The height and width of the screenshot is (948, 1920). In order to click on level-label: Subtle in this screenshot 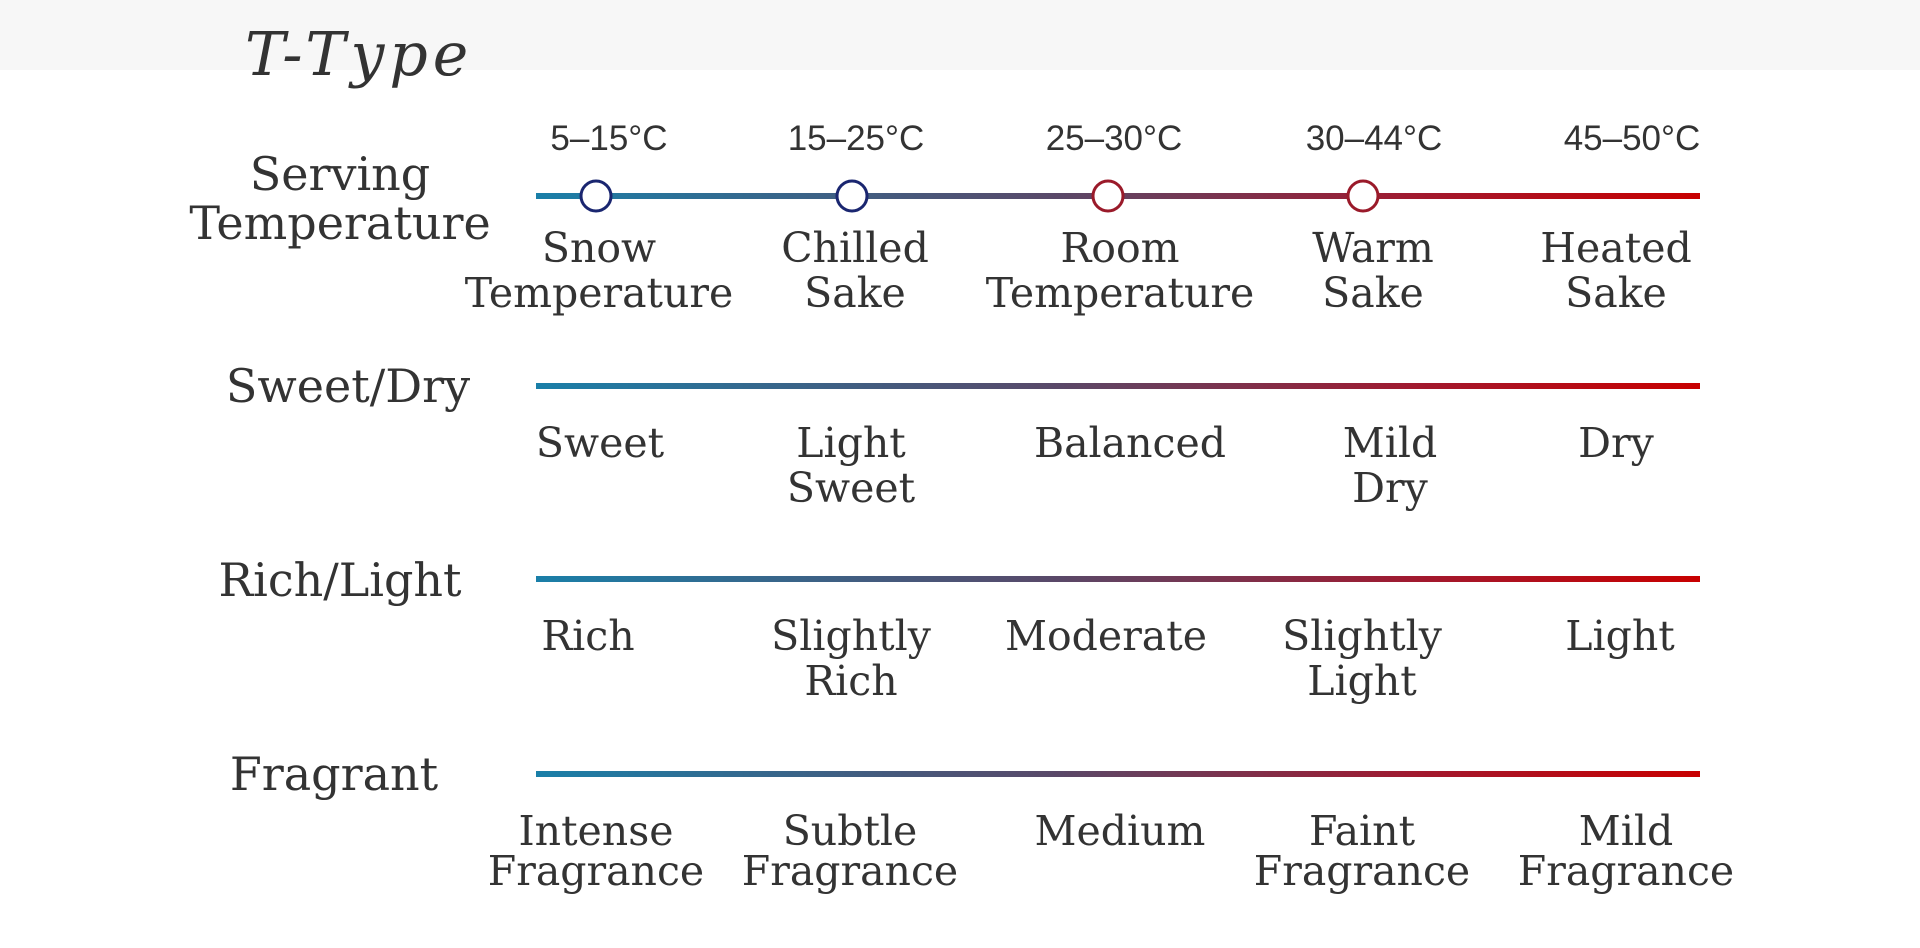, I will do `click(850, 831)`.